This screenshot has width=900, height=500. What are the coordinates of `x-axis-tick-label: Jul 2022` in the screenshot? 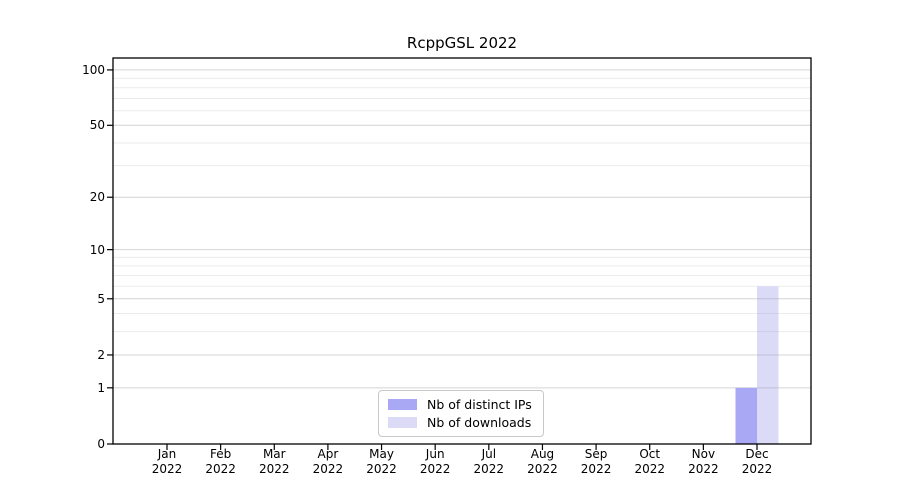 It's located at (489, 462).